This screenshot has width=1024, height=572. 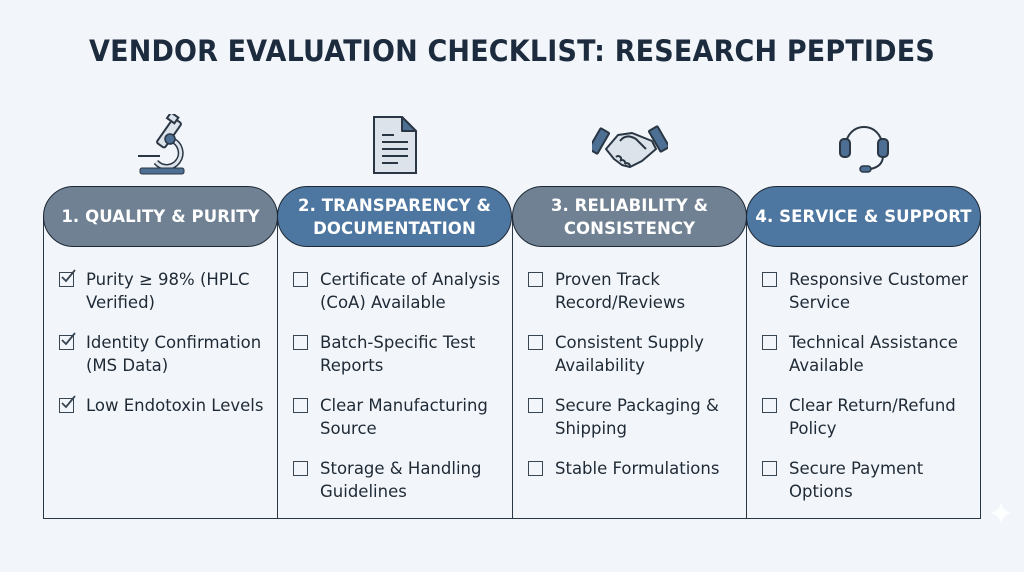 What do you see at coordinates (863, 216) in the screenshot?
I see `column-header: 4. SERVICE & SUPPORT` at bounding box center [863, 216].